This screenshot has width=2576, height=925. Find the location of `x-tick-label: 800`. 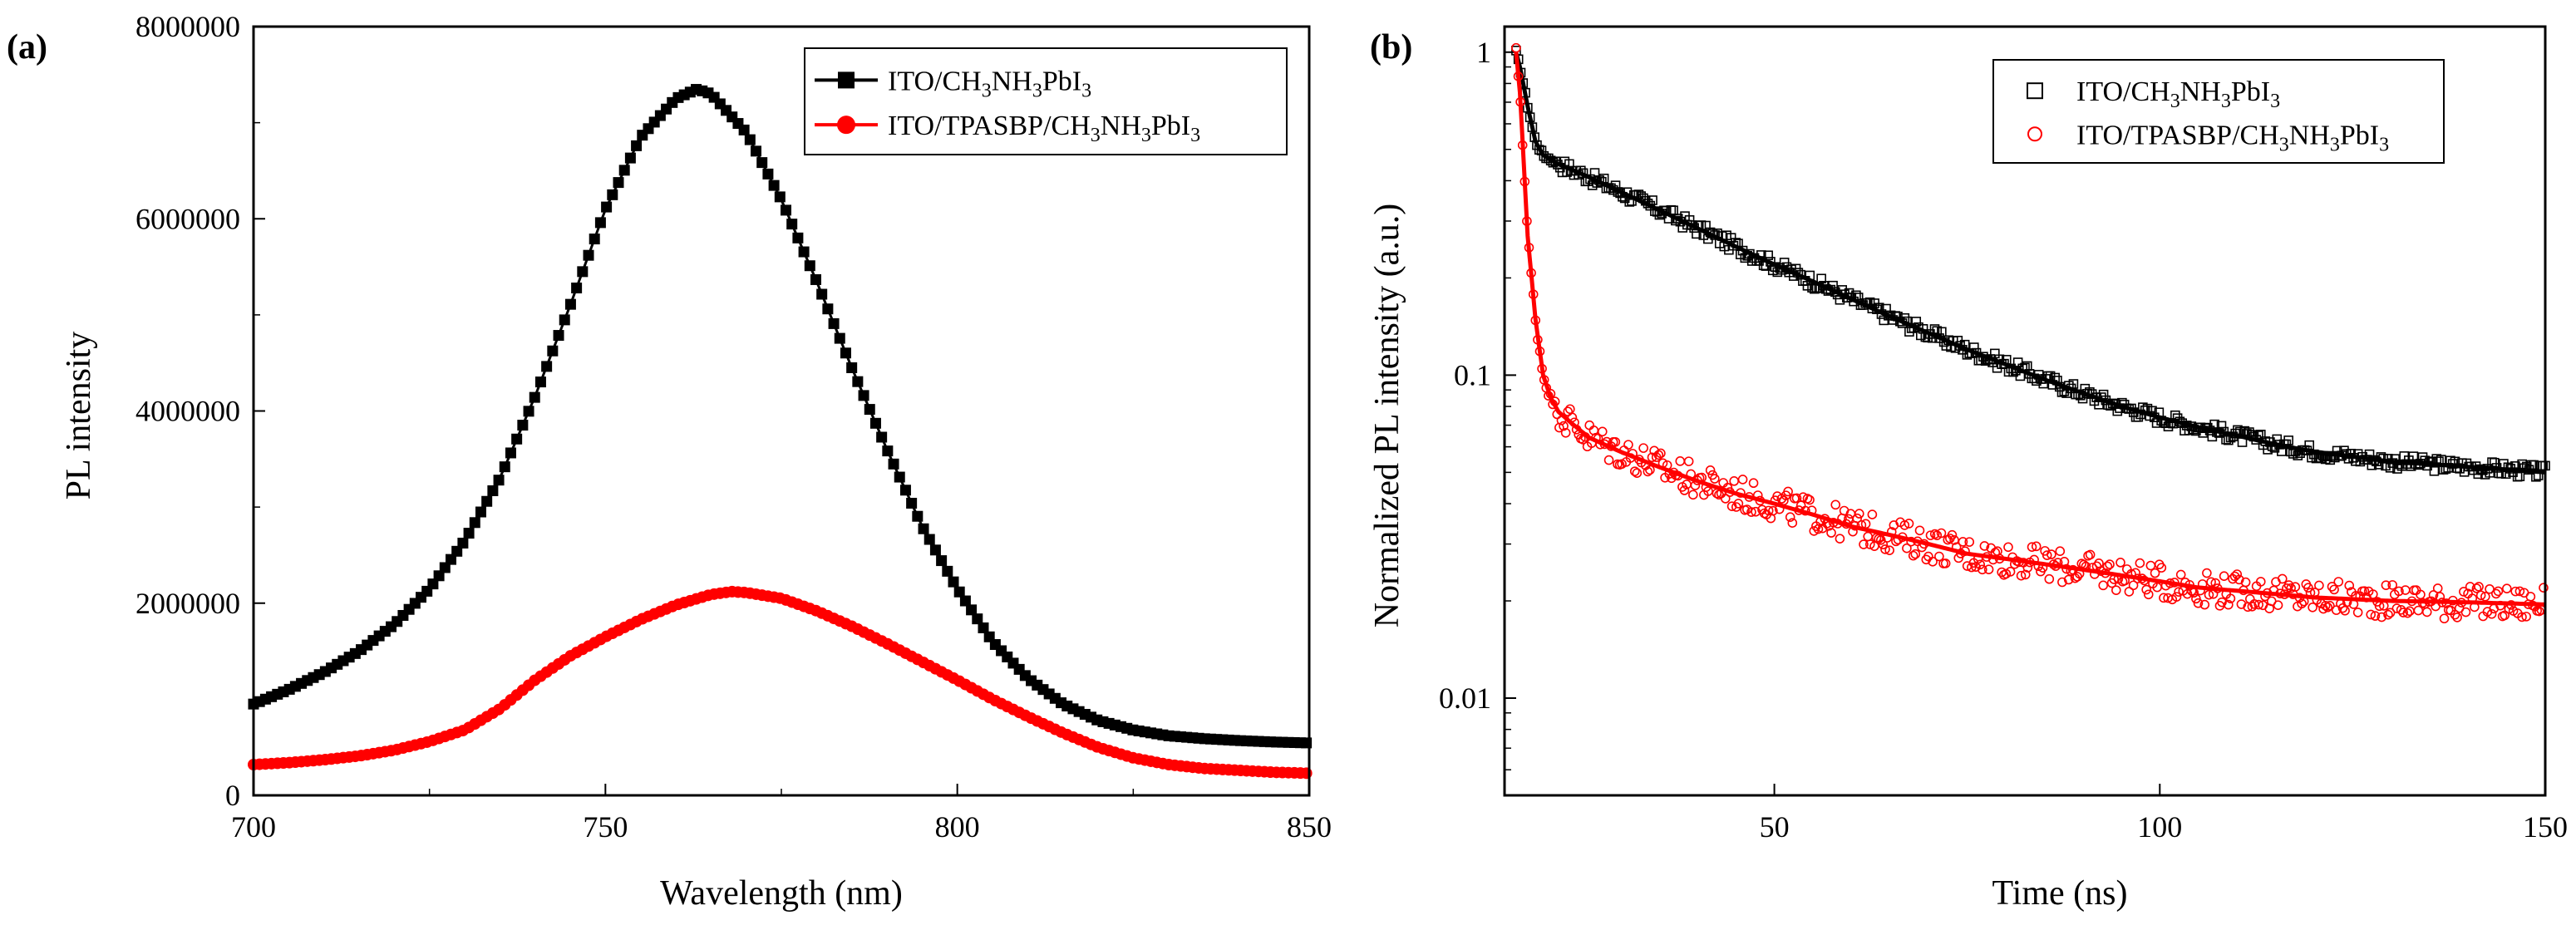

x-tick-label: 800 is located at coordinates (957, 827).